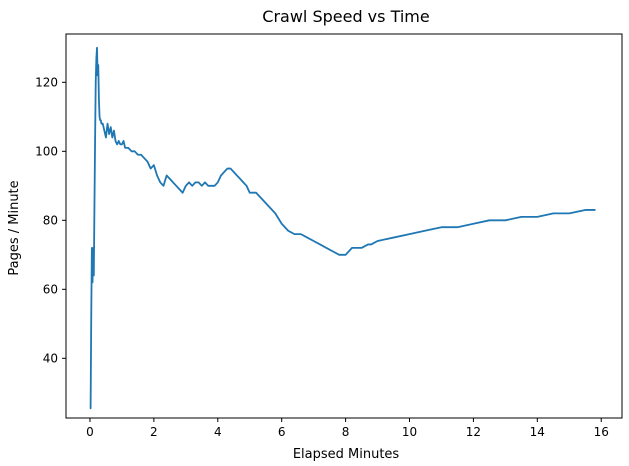  I want to click on x-tick-label: 6, so click(282, 432).